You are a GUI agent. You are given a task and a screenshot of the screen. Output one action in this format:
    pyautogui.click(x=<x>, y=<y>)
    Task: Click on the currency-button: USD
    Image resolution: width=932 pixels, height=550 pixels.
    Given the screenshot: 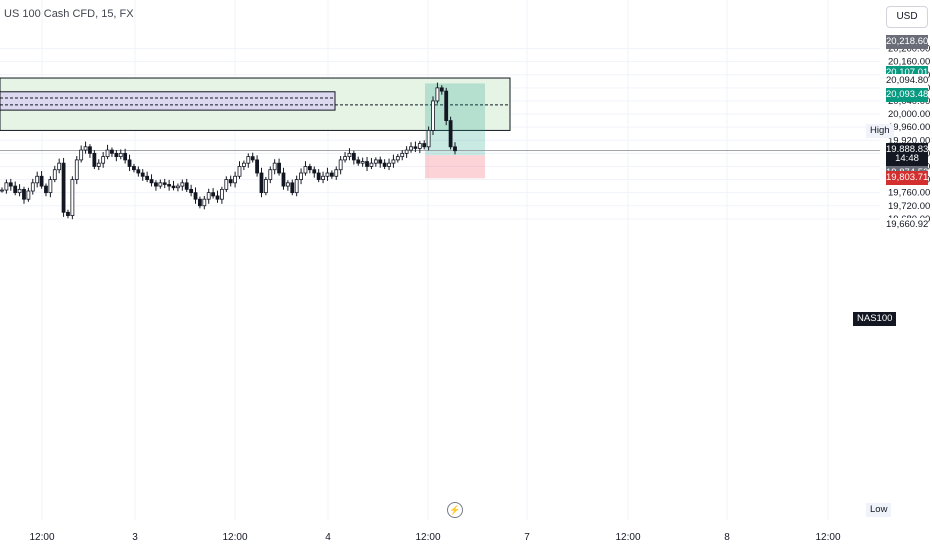 What is the action you would take?
    pyautogui.click(x=907, y=17)
    